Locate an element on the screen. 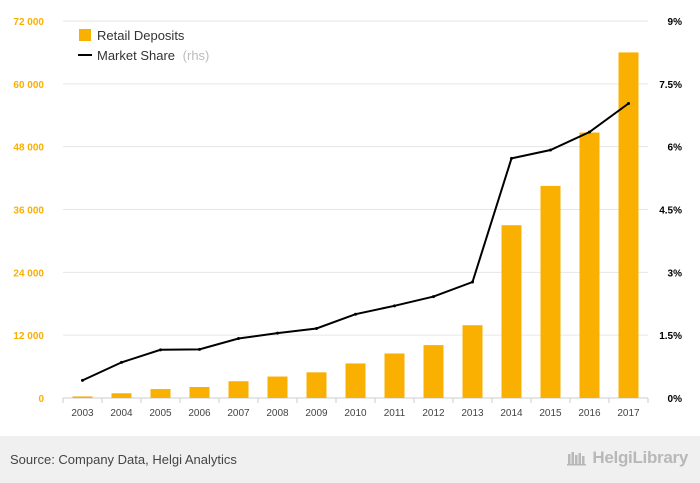  legend-label-share: Market Share (rhs) is located at coordinates (153, 55).